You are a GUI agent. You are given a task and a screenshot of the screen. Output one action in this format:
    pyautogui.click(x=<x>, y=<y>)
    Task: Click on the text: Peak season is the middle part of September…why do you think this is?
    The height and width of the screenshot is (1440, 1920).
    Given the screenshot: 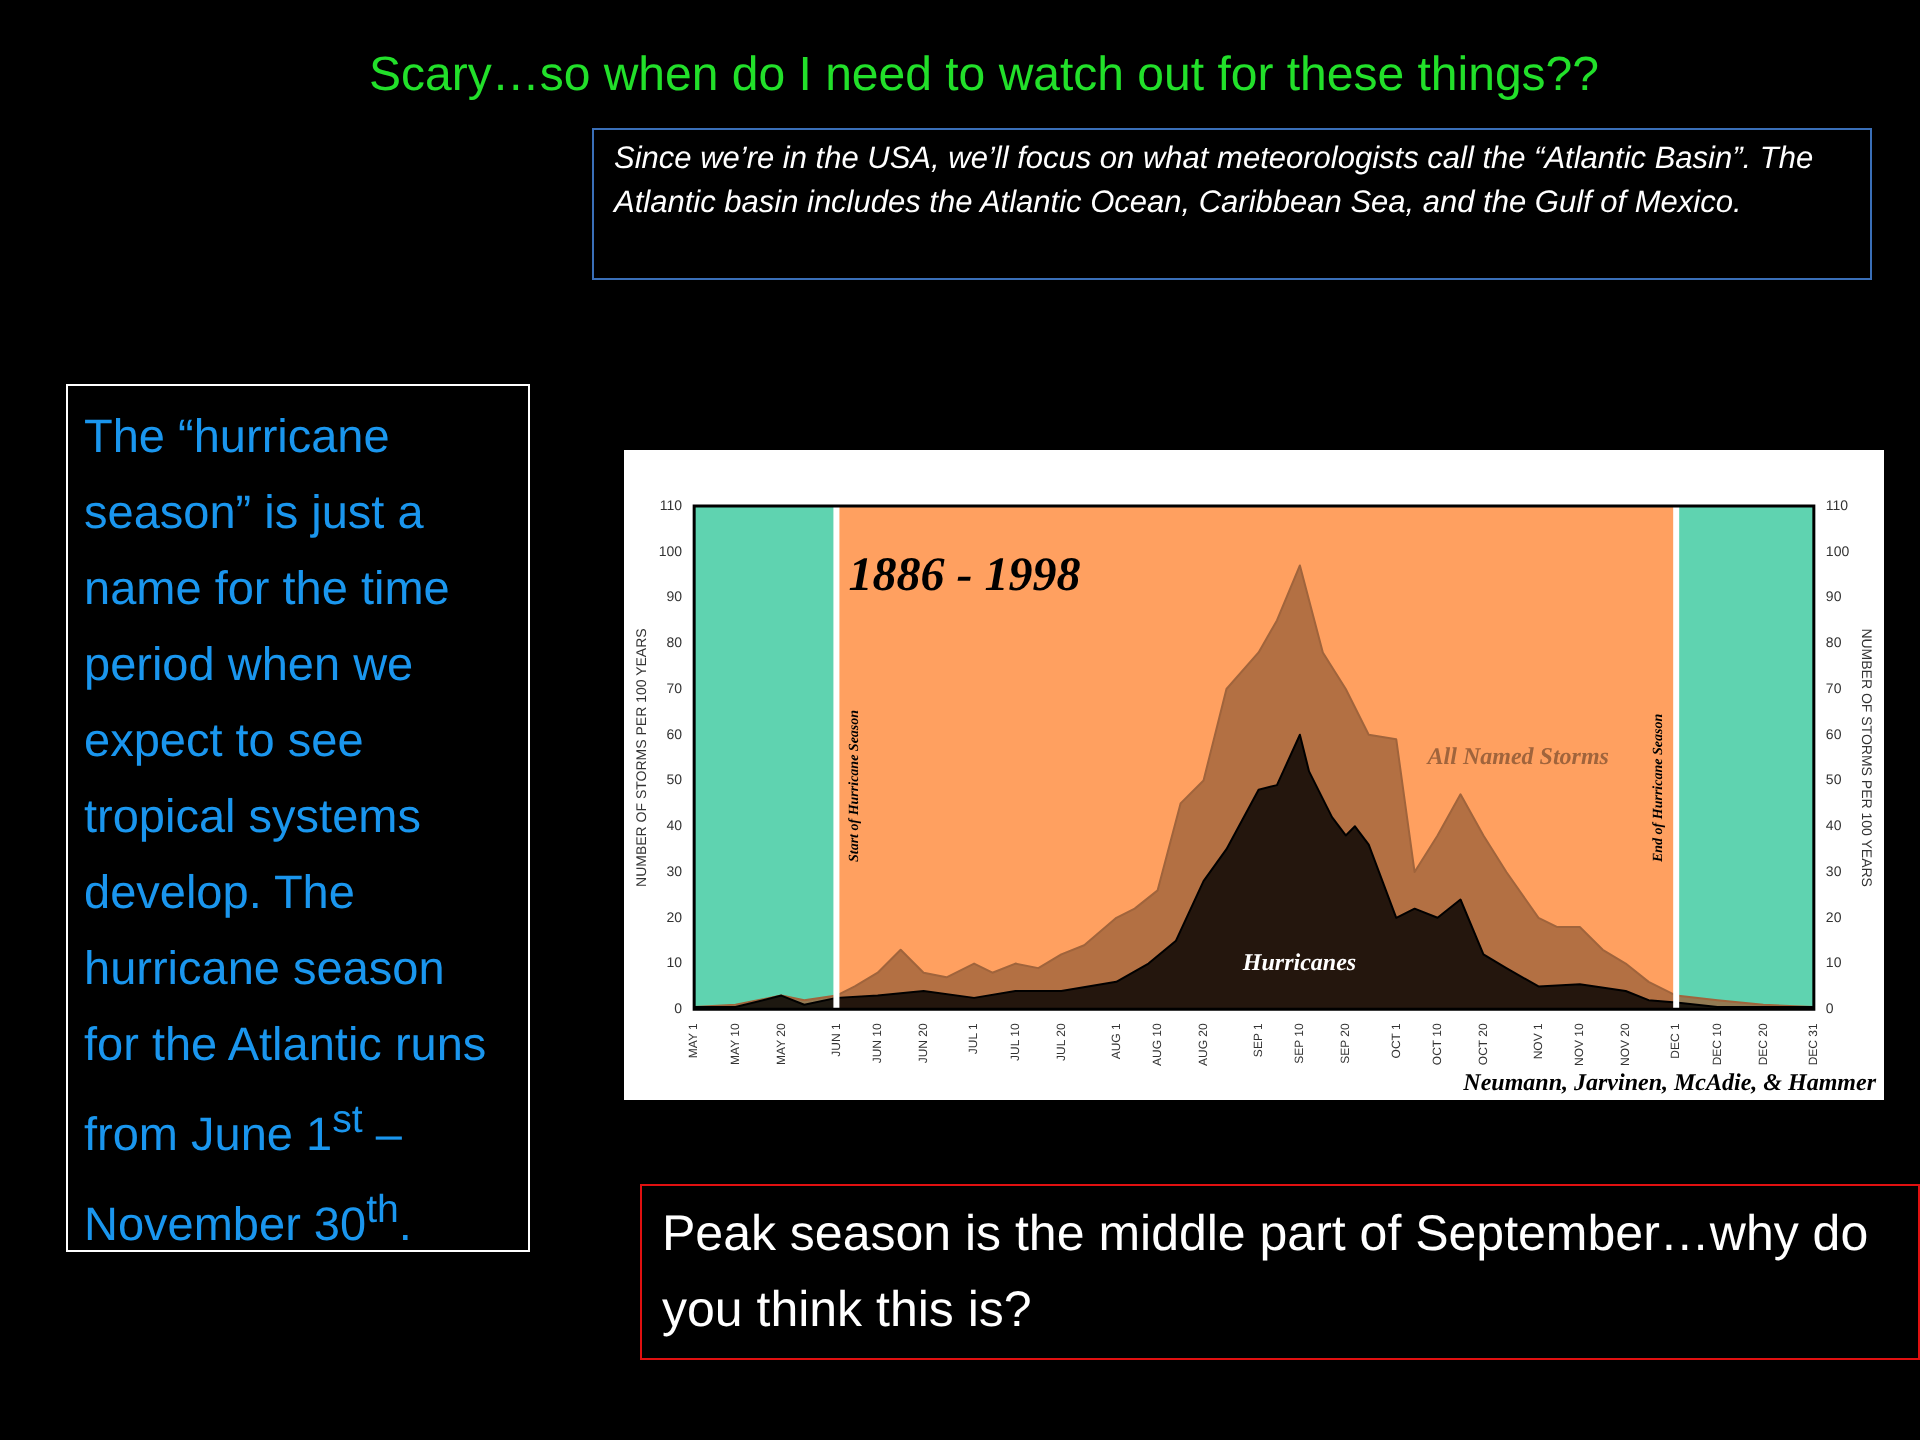 What is the action you would take?
    pyautogui.click(x=1280, y=1272)
    